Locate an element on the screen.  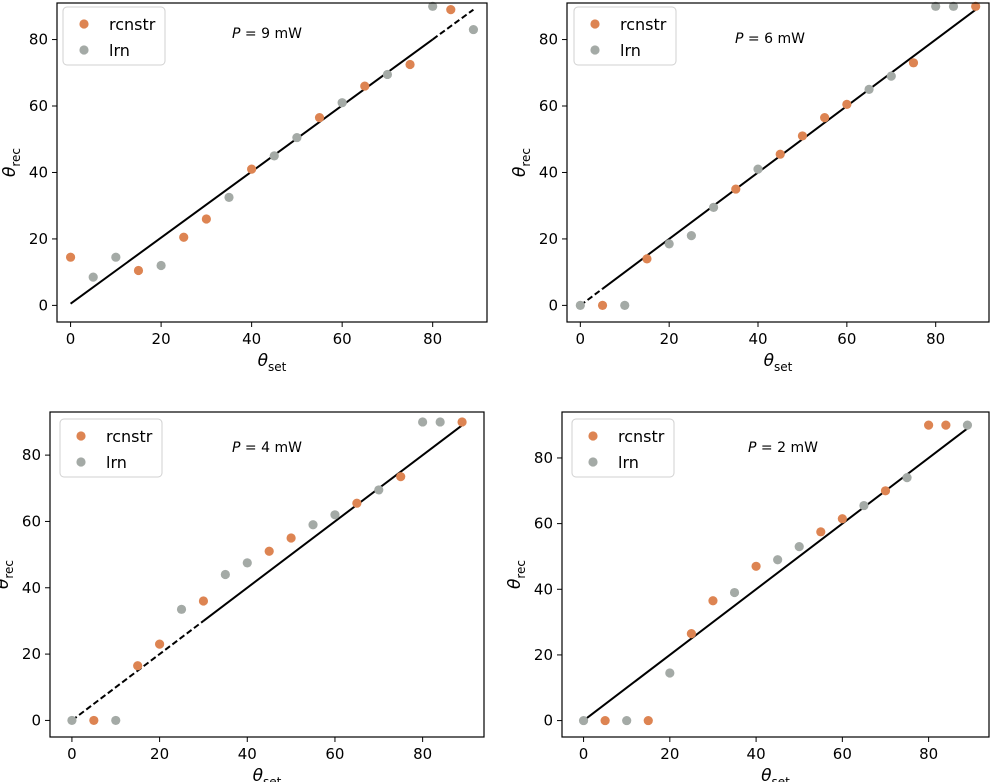
legend-marker-rcnstr is located at coordinates (595, 24).